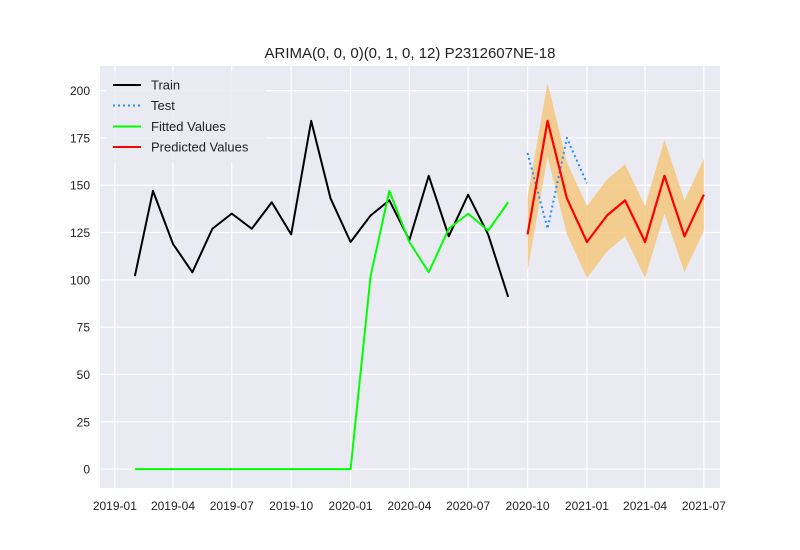 Image resolution: width=800 pixels, height=550 pixels. I want to click on predicted-line, so click(615, 181).